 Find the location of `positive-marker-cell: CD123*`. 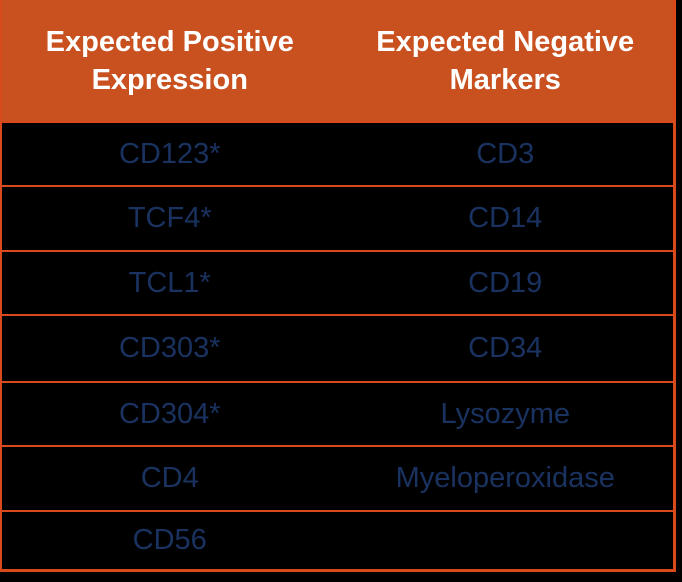

positive-marker-cell: CD123* is located at coordinates (170, 153).